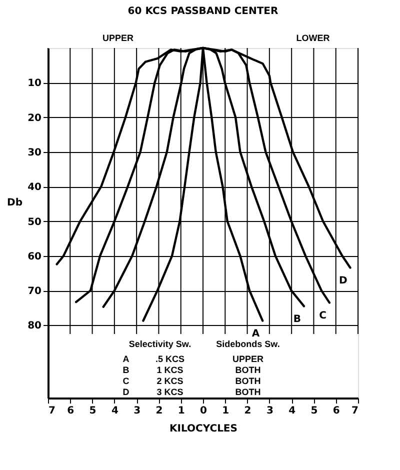 The width and height of the screenshot is (400, 470). Describe the element at coordinates (14, 203) in the screenshot. I see `y-axis-title: Db` at that location.